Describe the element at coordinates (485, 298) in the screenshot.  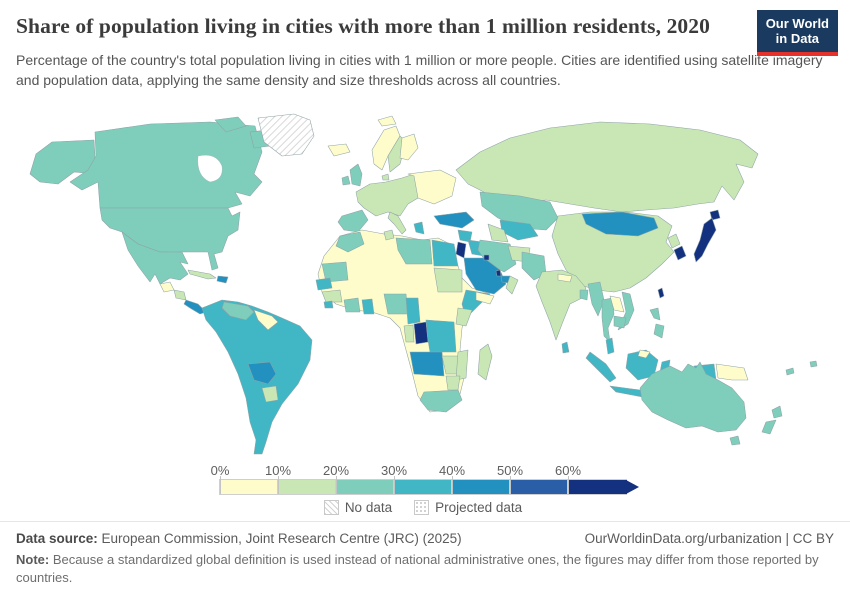
I see `country-yemen` at that location.